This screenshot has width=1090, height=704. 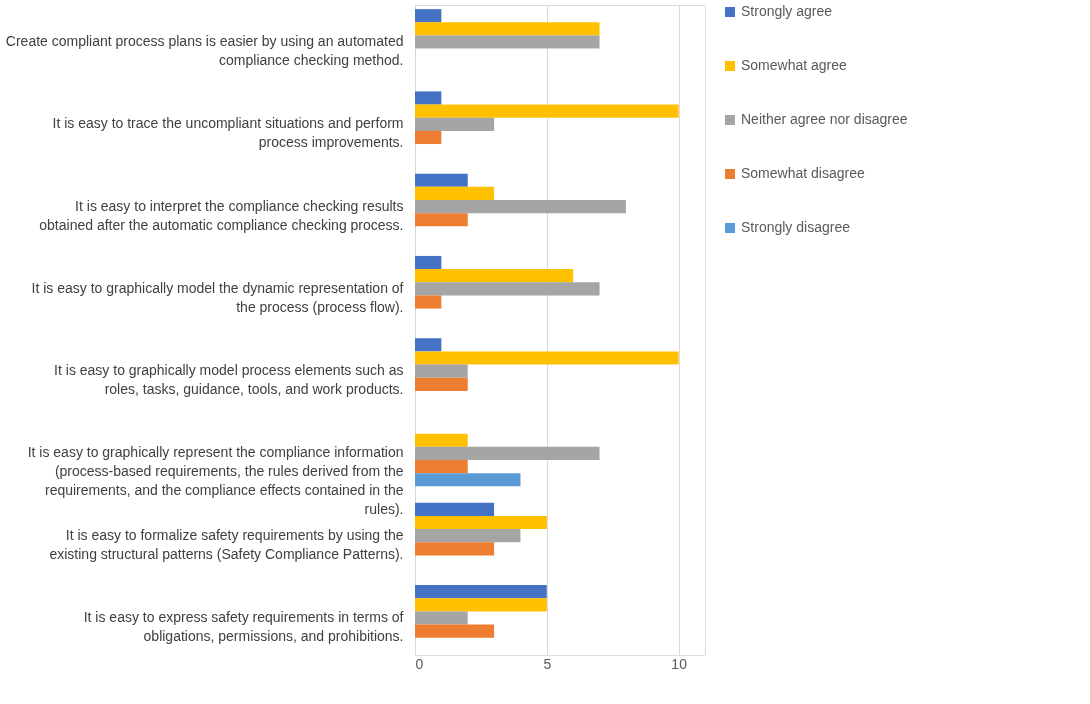 I want to click on legend-label: Strongly agree, so click(x=787, y=11).